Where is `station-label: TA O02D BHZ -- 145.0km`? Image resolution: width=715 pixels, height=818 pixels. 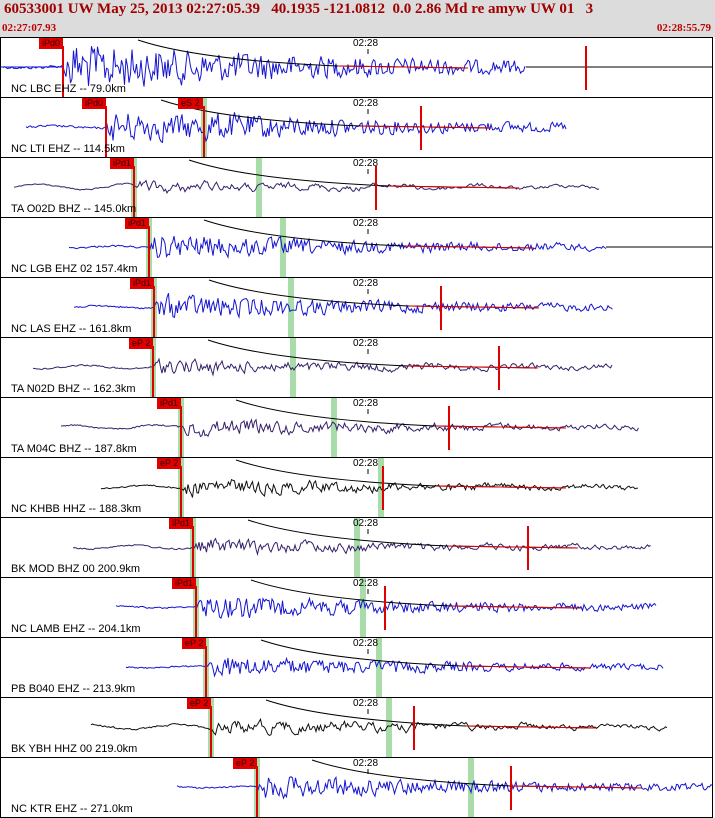 station-label: TA O02D BHZ -- 145.0km is located at coordinates (74, 209).